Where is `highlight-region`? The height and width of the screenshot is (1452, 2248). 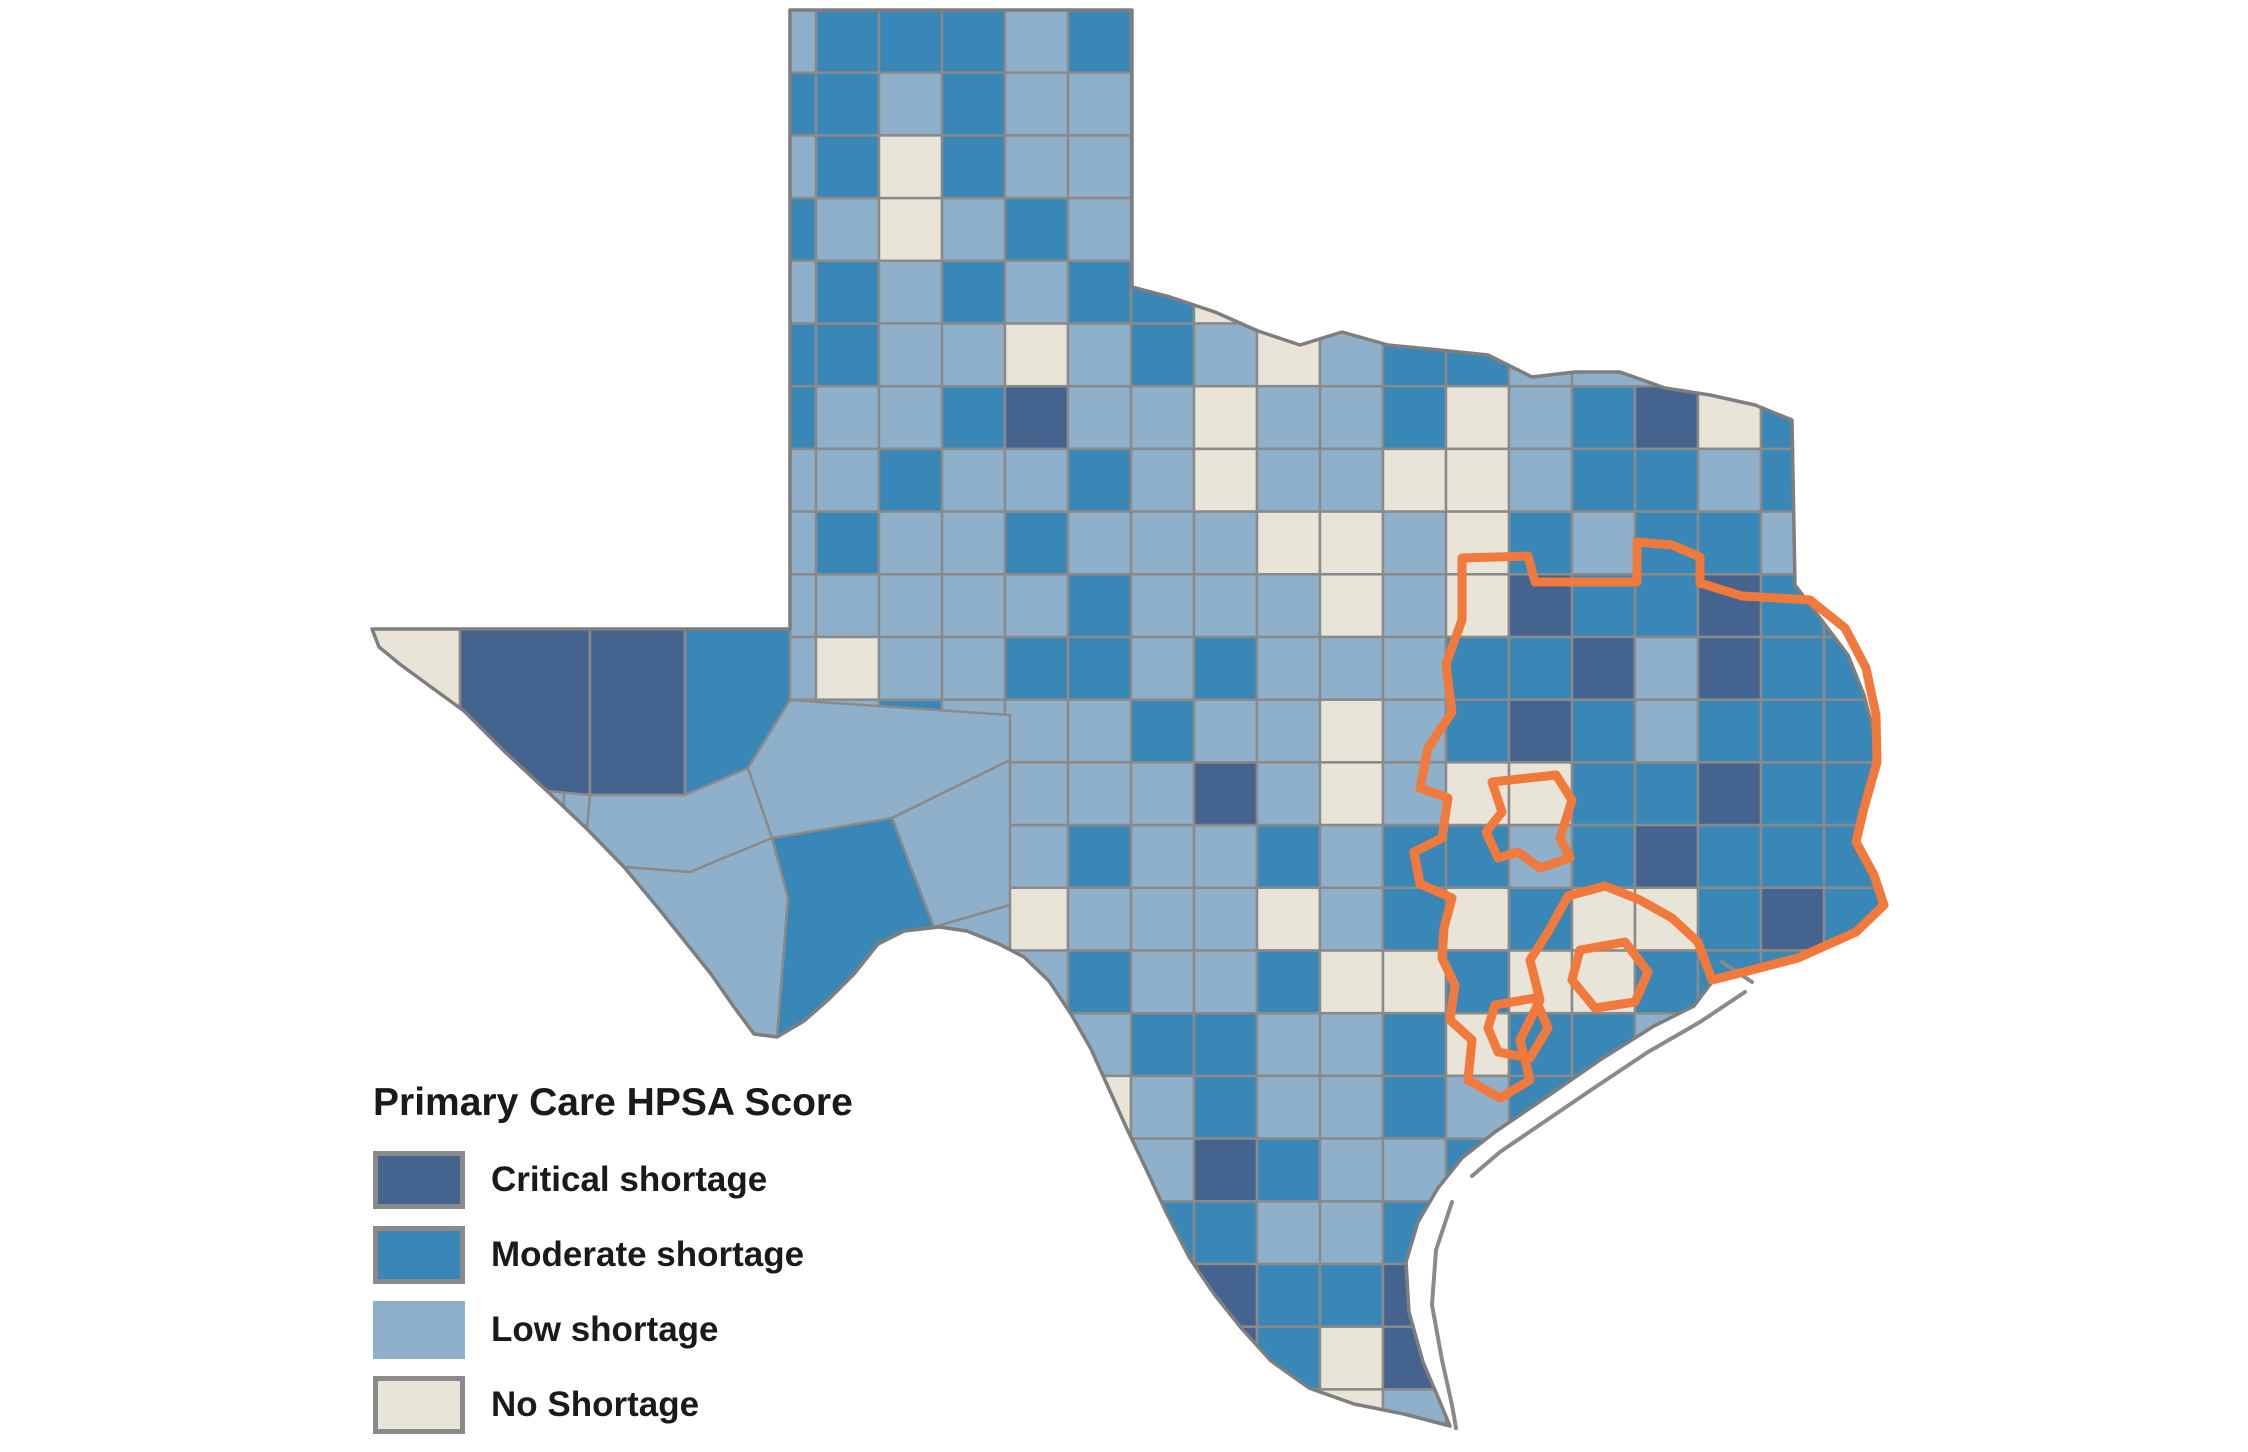
highlight-region is located at coordinates (1649, 820).